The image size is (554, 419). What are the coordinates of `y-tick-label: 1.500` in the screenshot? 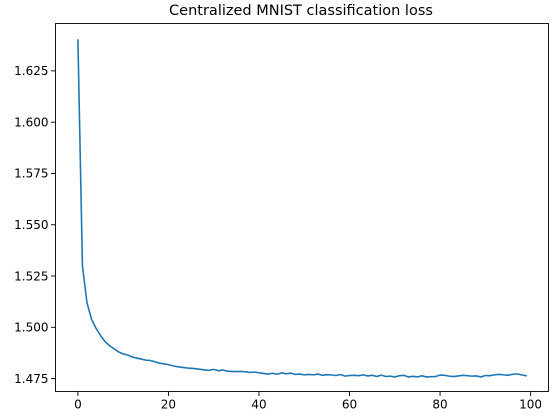 It's located at (31, 328).